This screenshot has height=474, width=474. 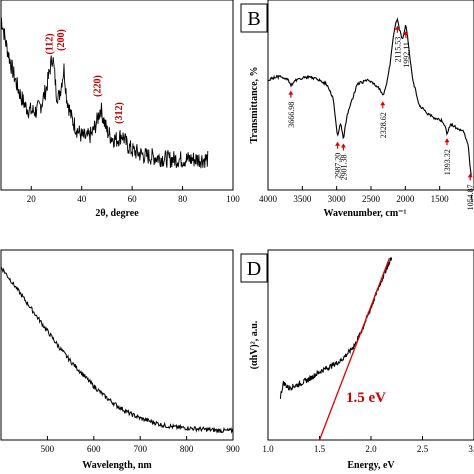 I want to click on x-tick-label: 60, so click(x=133, y=199).